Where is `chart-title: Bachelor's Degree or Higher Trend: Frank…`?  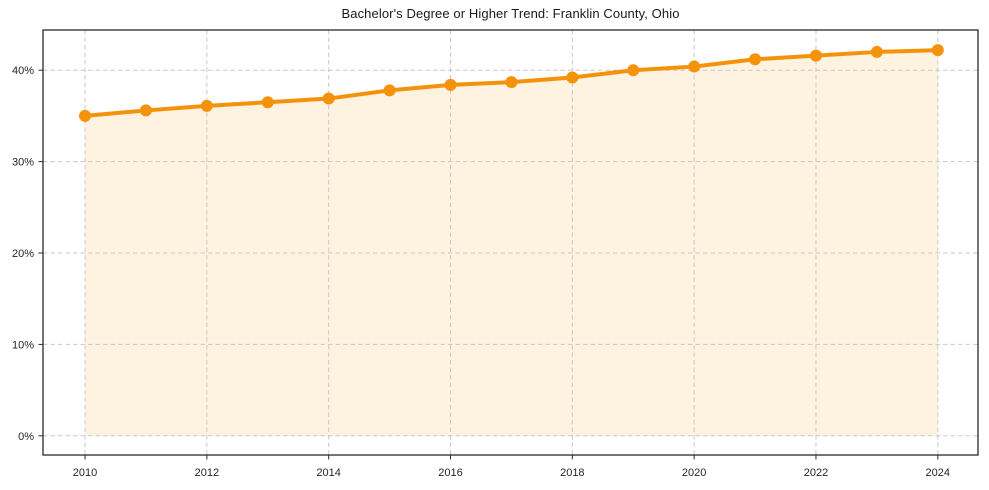
chart-title: Bachelor's Degree or Higher Trend: Frank… is located at coordinates (510, 13).